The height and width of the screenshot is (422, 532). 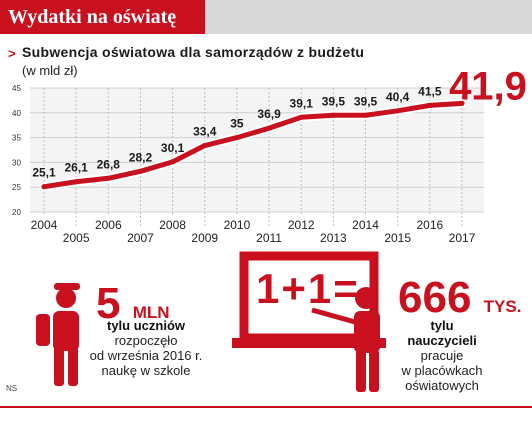 What do you see at coordinates (16, 212) in the screenshot?
I see `y-tick-label: 20` at bounding box center [16, 212].